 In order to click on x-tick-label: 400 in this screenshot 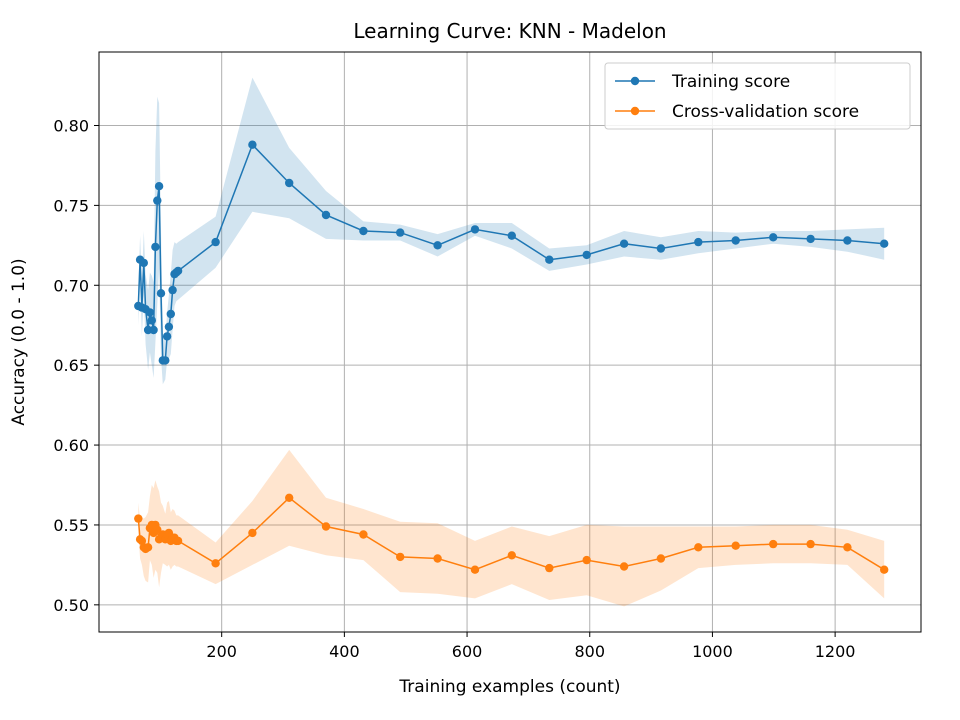, I will do `click(344, 651)`.